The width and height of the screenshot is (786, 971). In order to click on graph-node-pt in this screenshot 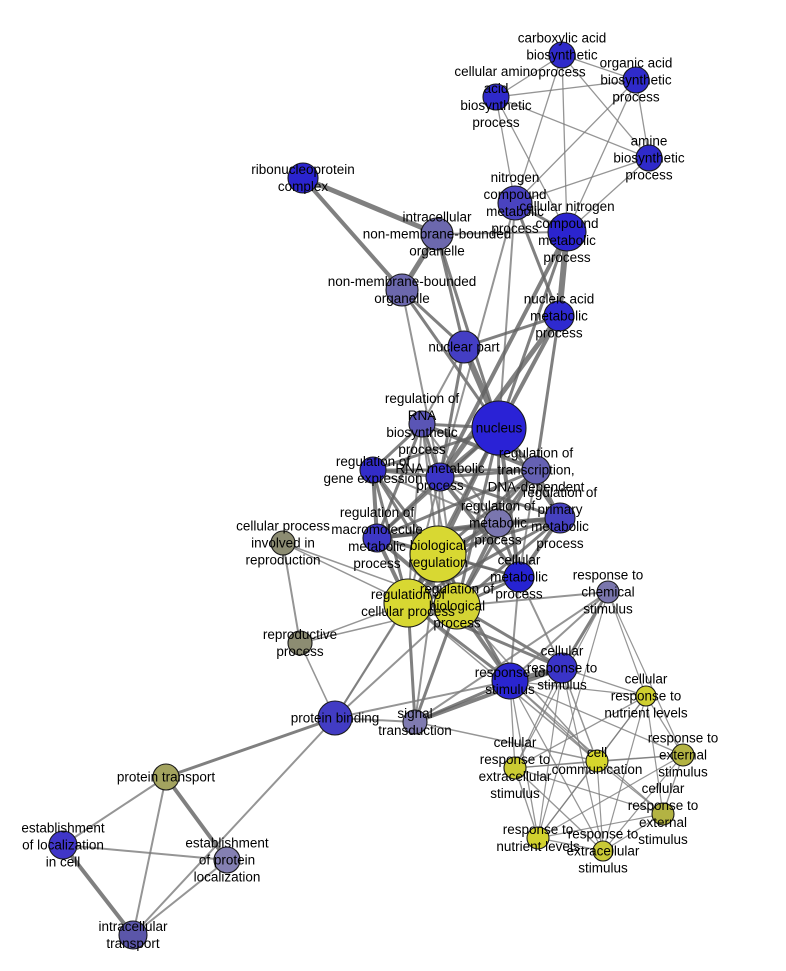, I will do `click(166, 777)`.